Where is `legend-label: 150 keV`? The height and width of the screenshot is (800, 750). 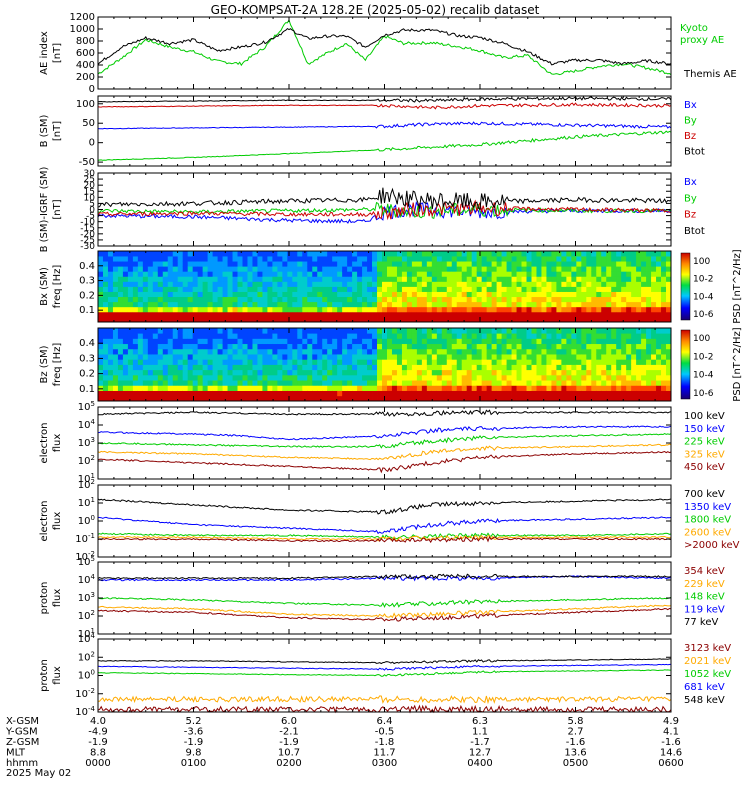
legend-label: 150 keV is located at coordinates (704, 429).